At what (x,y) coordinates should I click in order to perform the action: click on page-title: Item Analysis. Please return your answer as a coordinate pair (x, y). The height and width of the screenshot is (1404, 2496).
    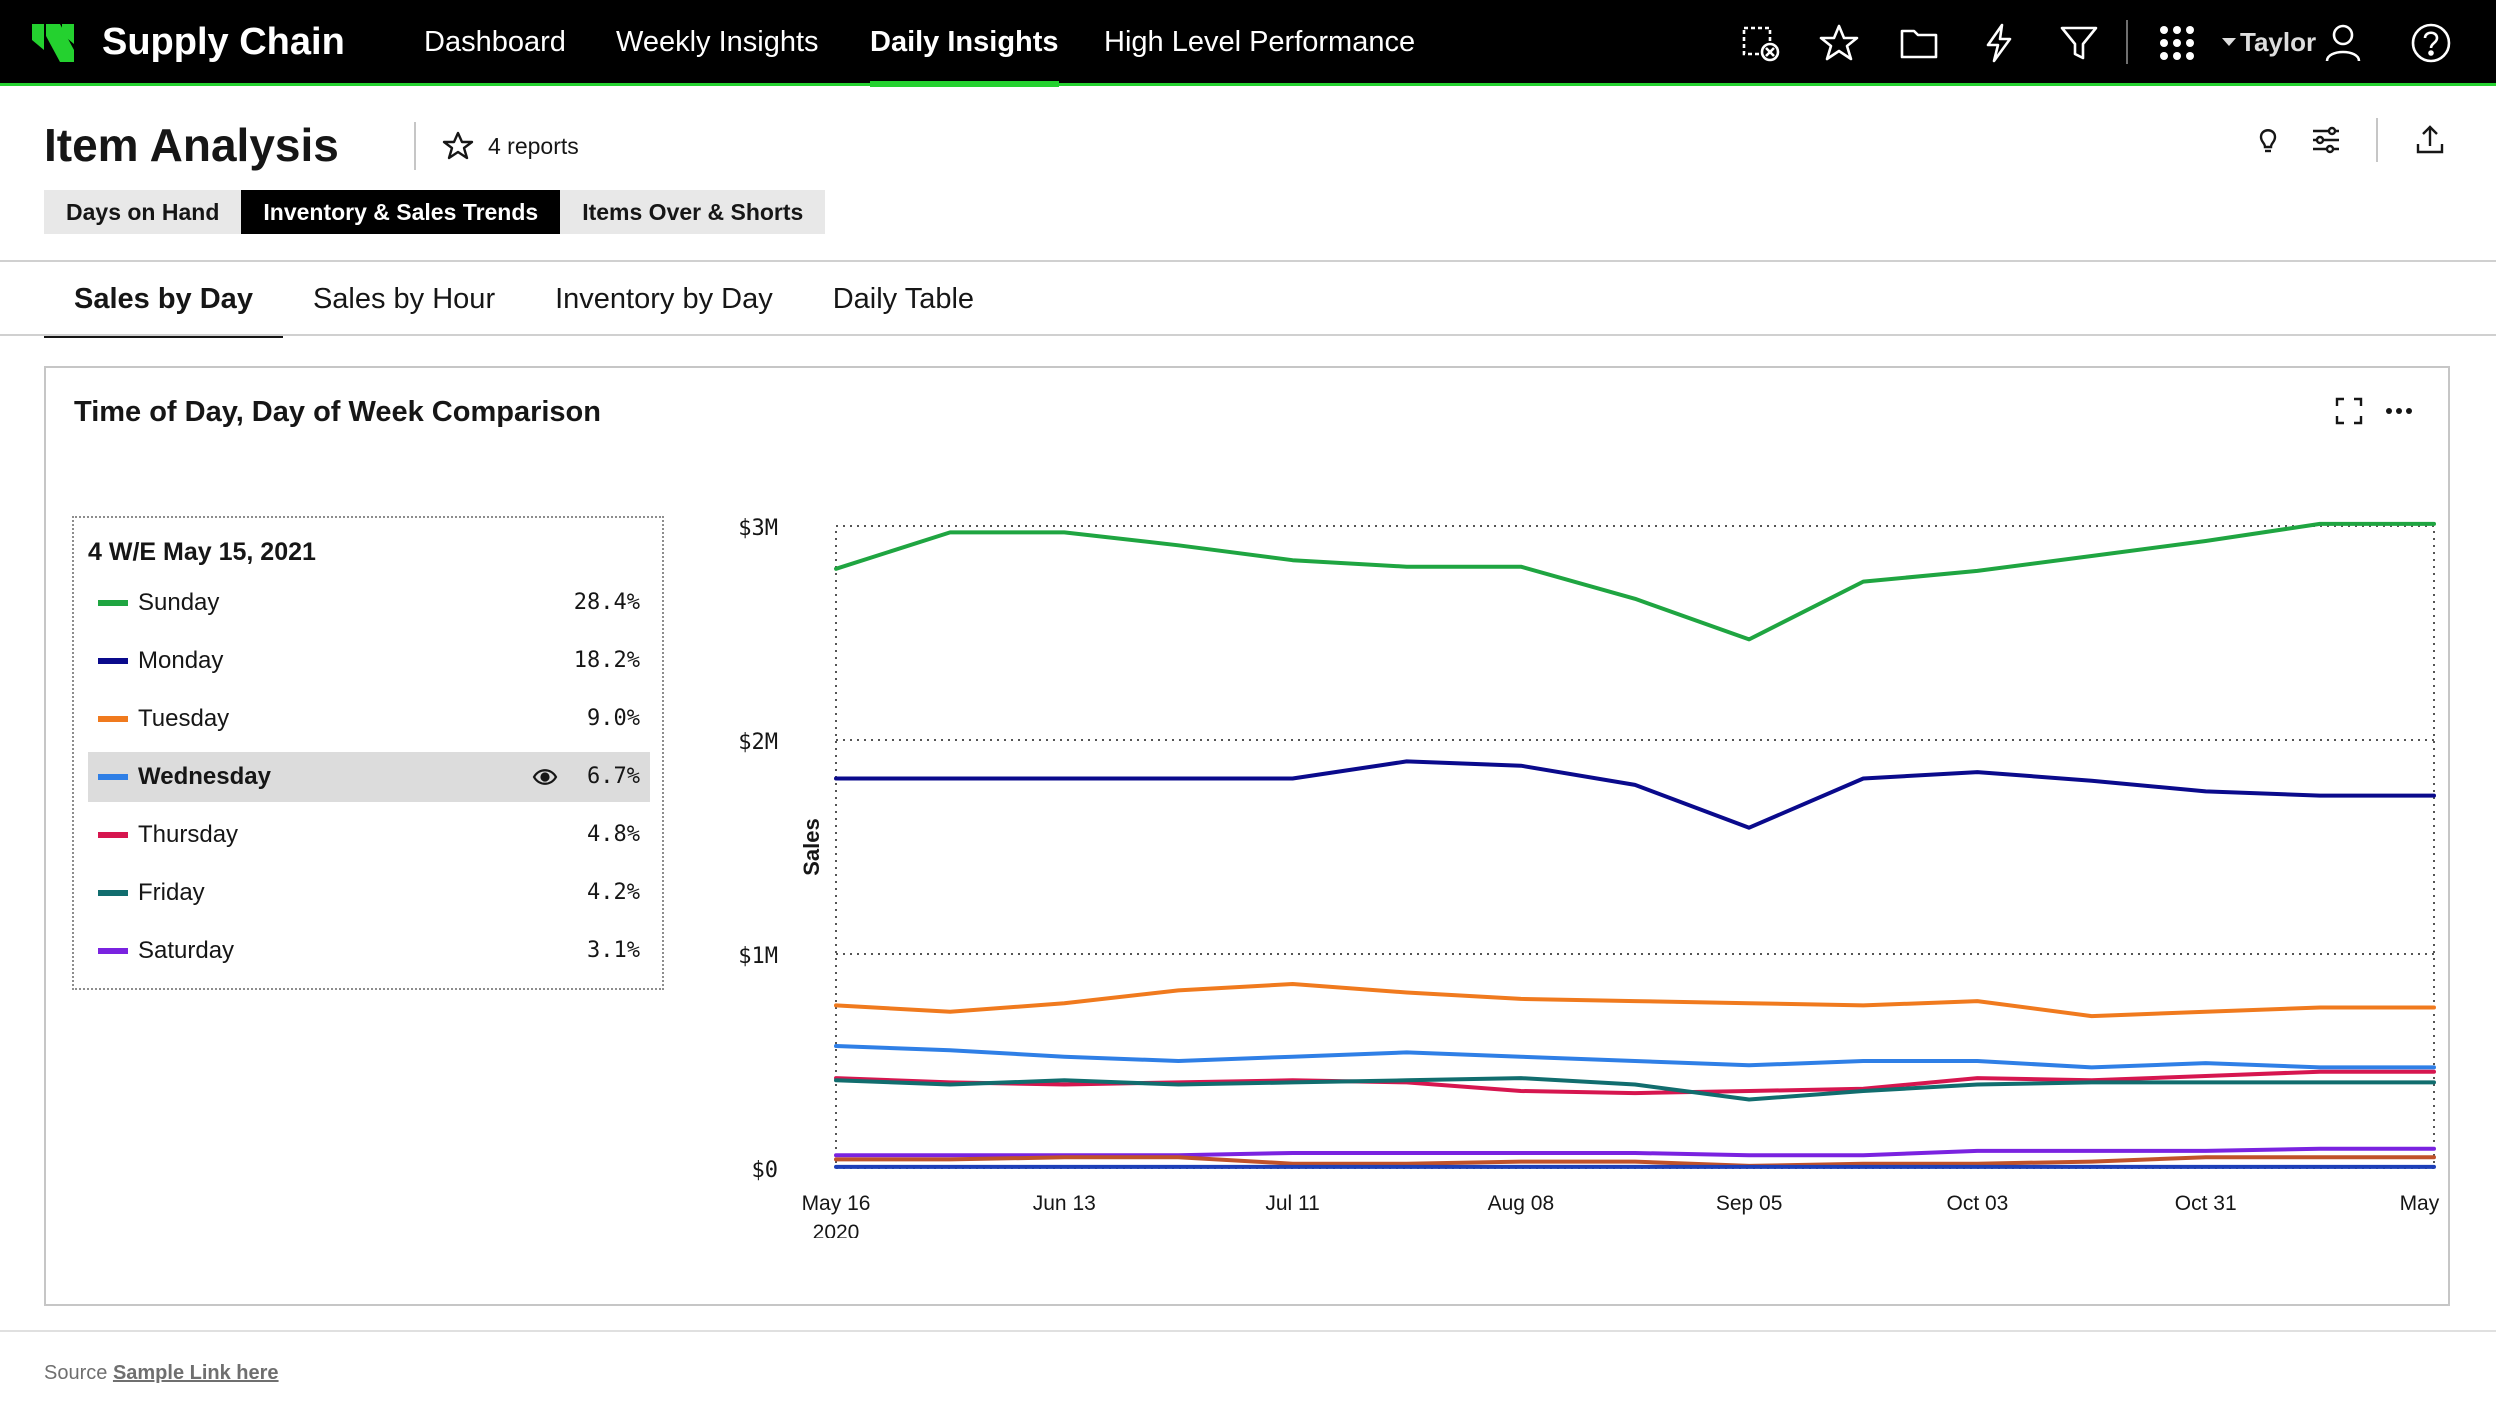
    Looking at the image, I should click on (191, 145).